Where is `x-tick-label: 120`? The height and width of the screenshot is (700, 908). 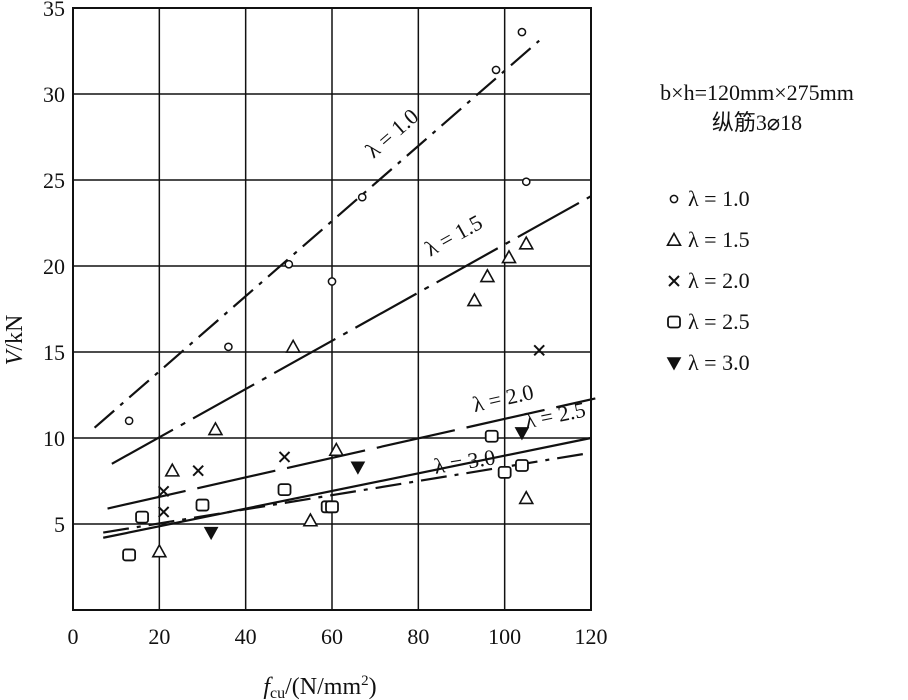
x-tick-label: 120 is located at coordinates (591, 636).